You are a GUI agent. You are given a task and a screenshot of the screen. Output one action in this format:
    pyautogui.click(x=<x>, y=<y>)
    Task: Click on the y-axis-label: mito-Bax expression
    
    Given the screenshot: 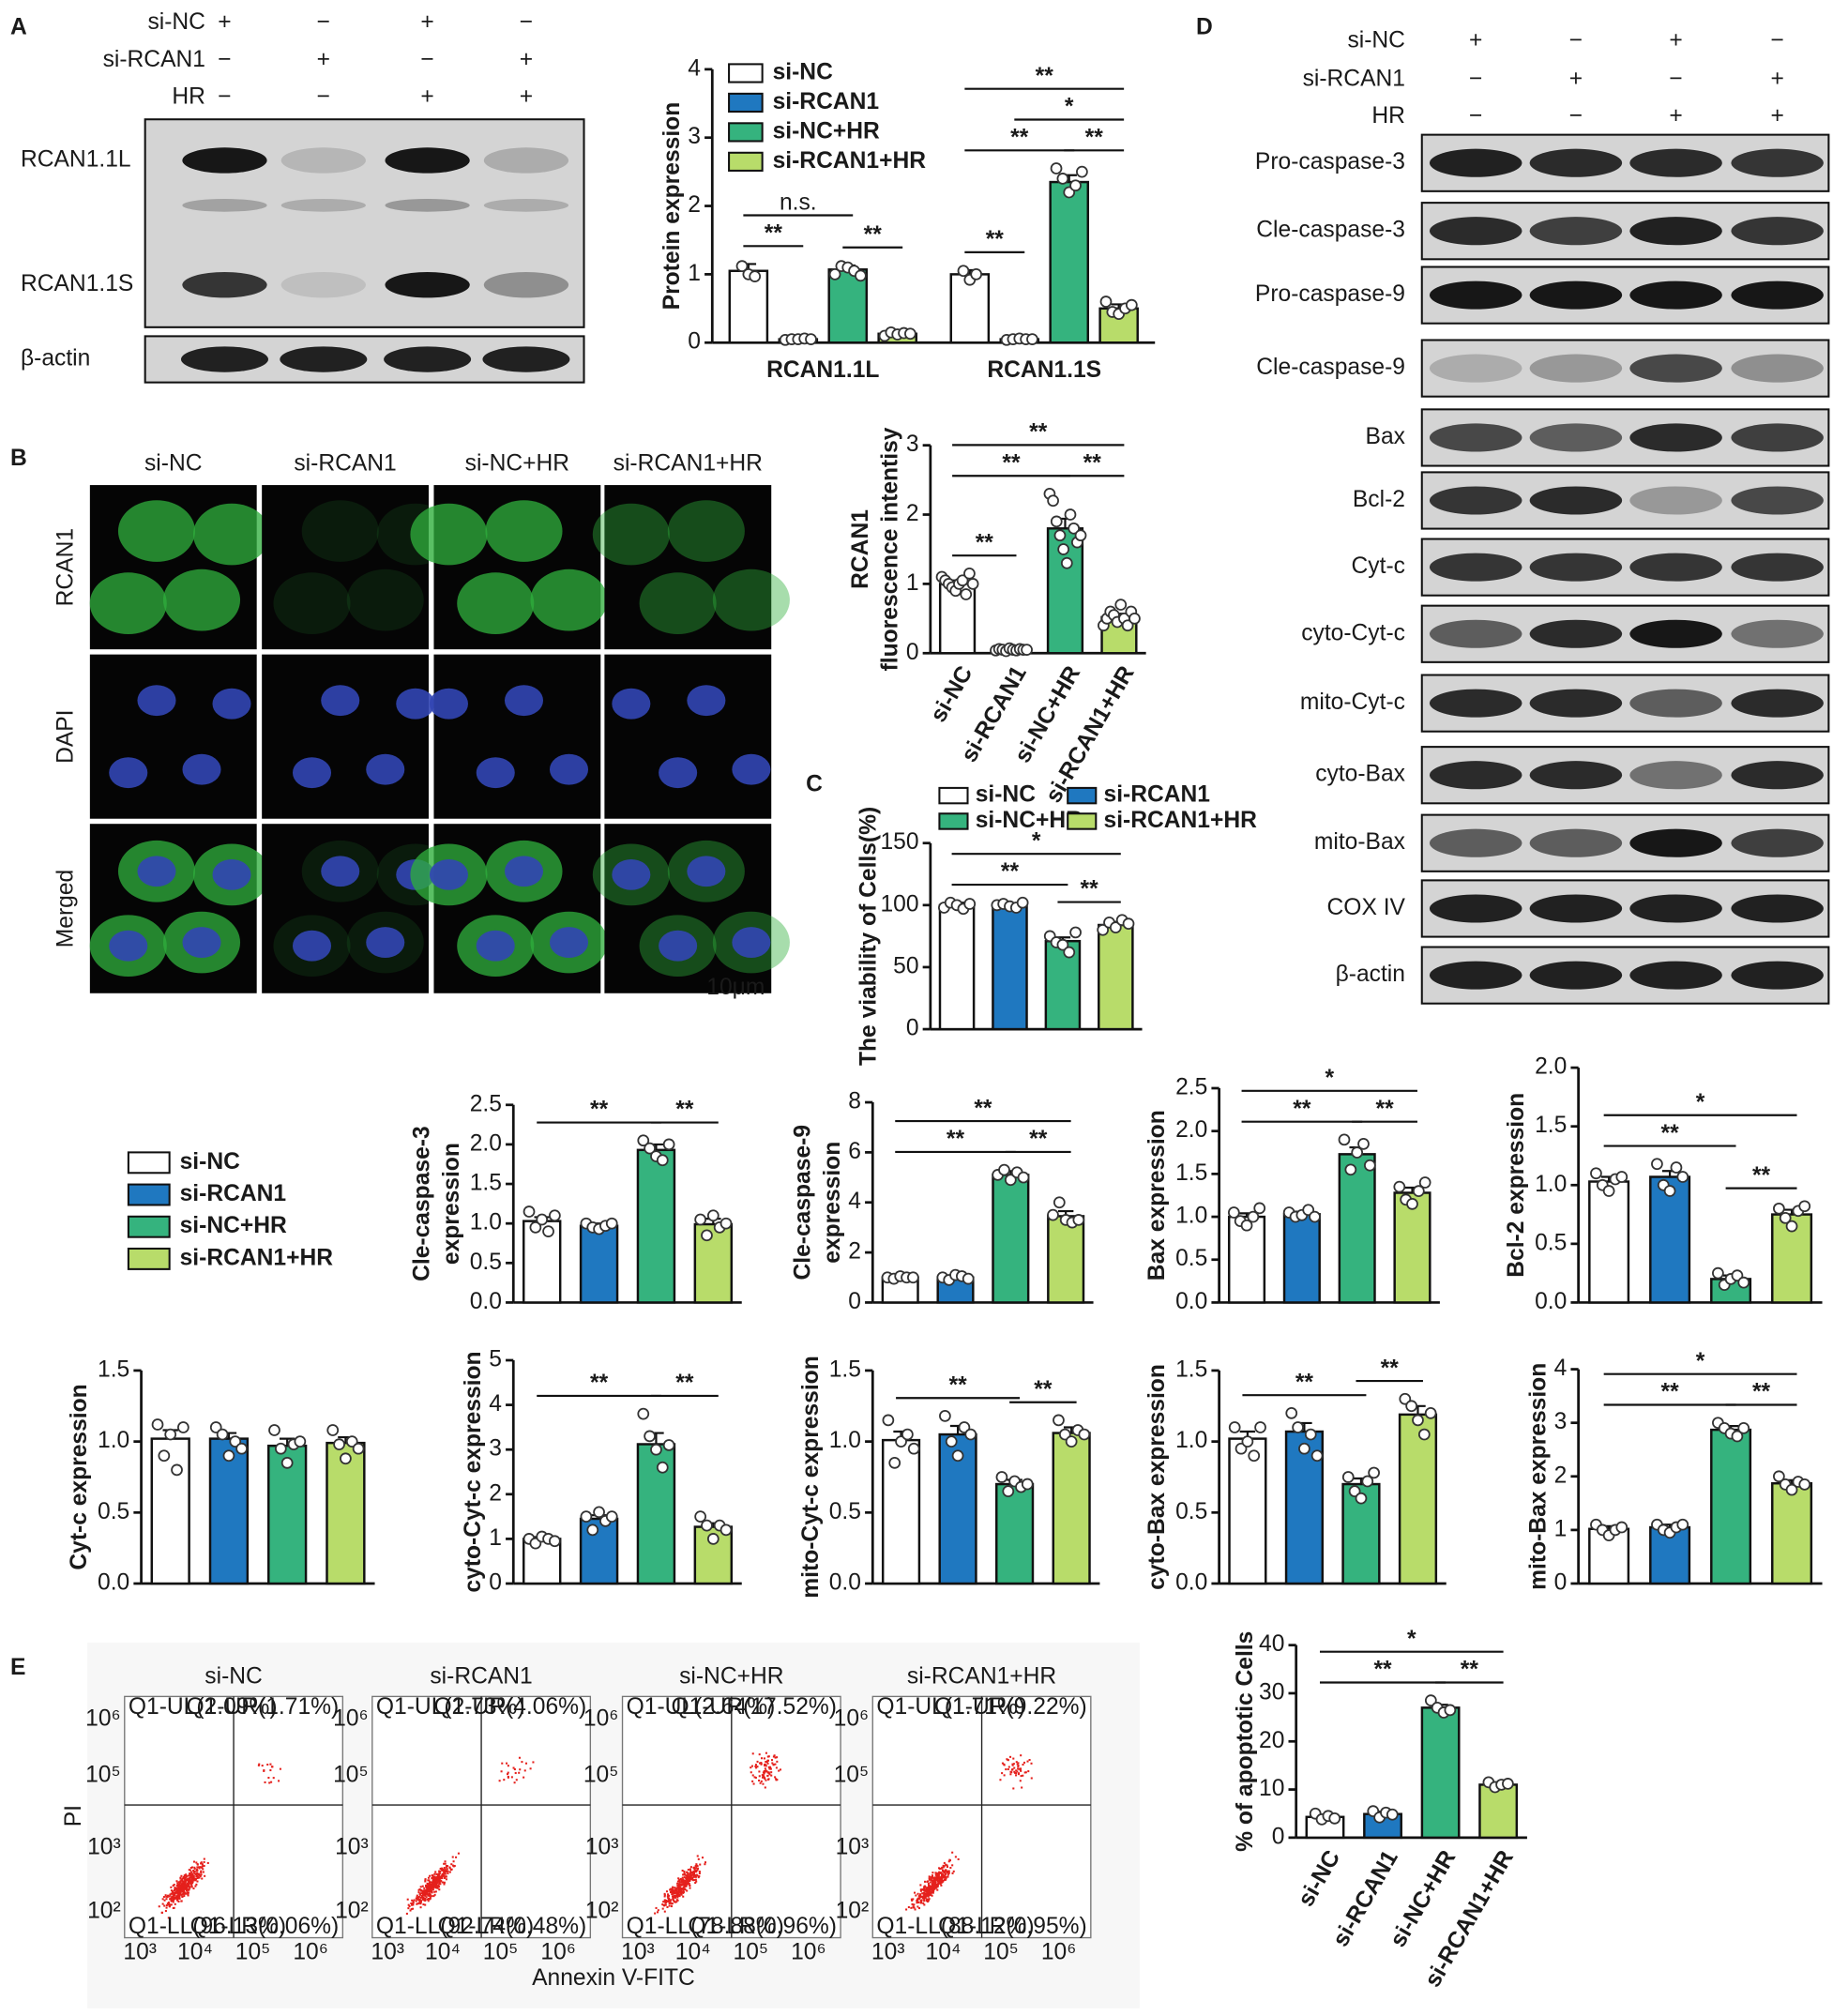 What is the action you would take?
    pyautogui.click(x=1538, y=1477)
    